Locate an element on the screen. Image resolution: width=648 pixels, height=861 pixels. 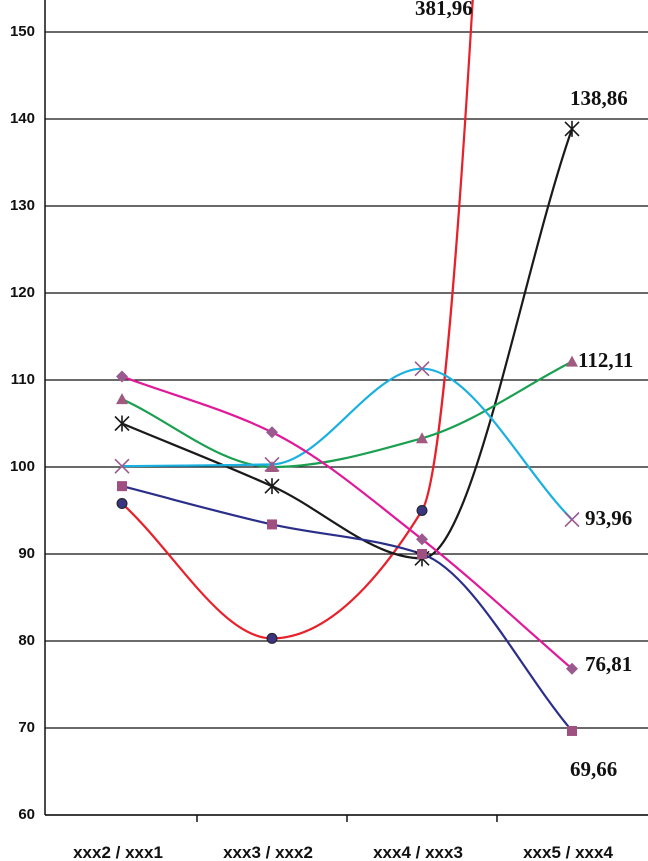
y-tick-label: 150 is located at coordinates (22, 31).